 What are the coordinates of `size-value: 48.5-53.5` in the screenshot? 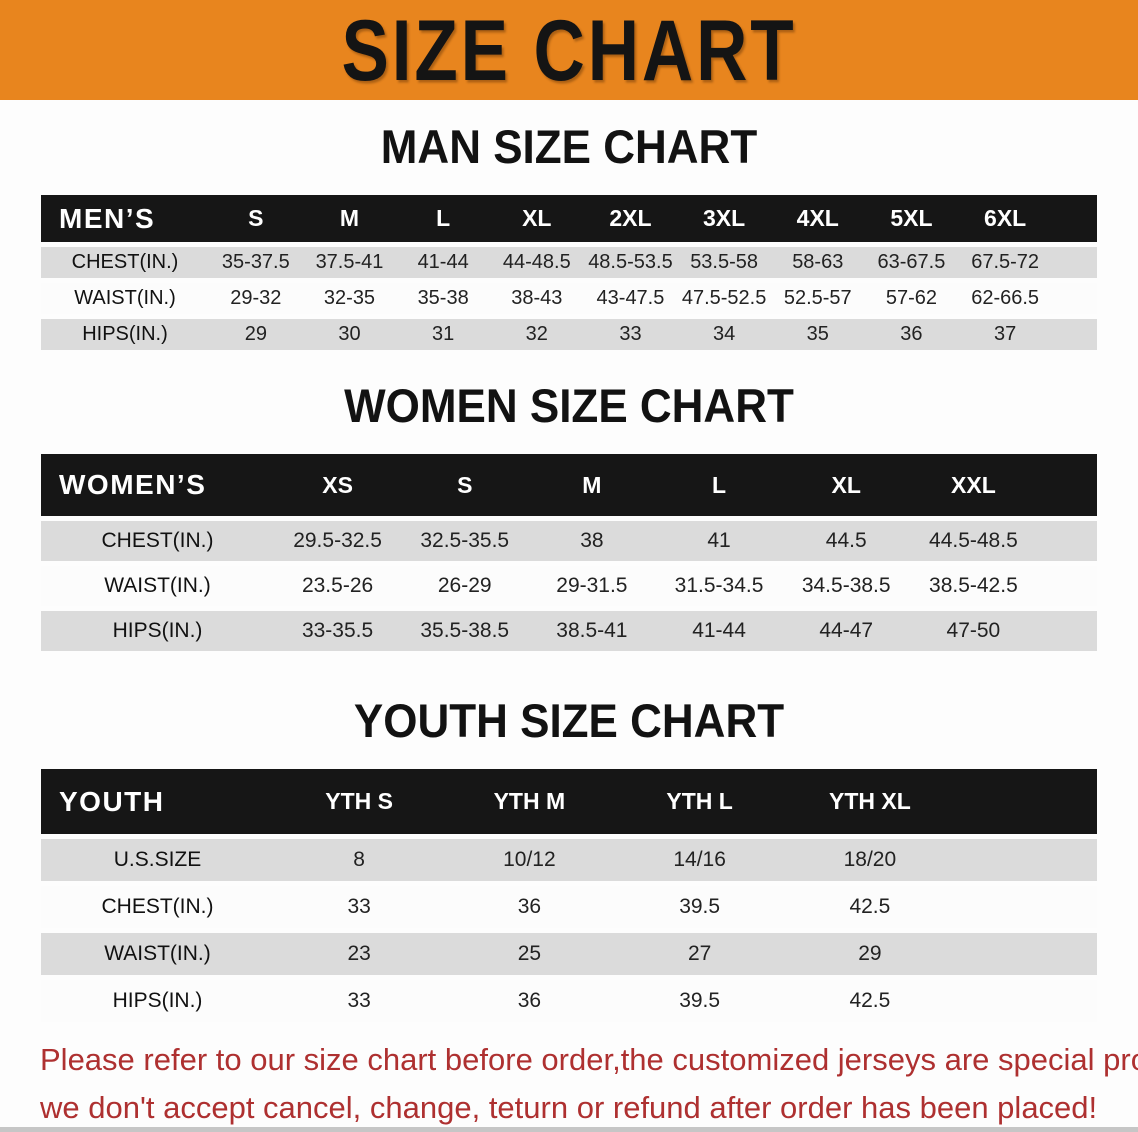 It's located at (630, 262).